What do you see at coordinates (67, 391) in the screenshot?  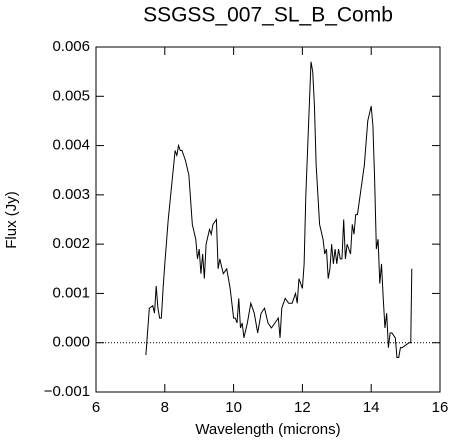 I see `y-tick-label: −0.001` at bounding box center [67, 391].